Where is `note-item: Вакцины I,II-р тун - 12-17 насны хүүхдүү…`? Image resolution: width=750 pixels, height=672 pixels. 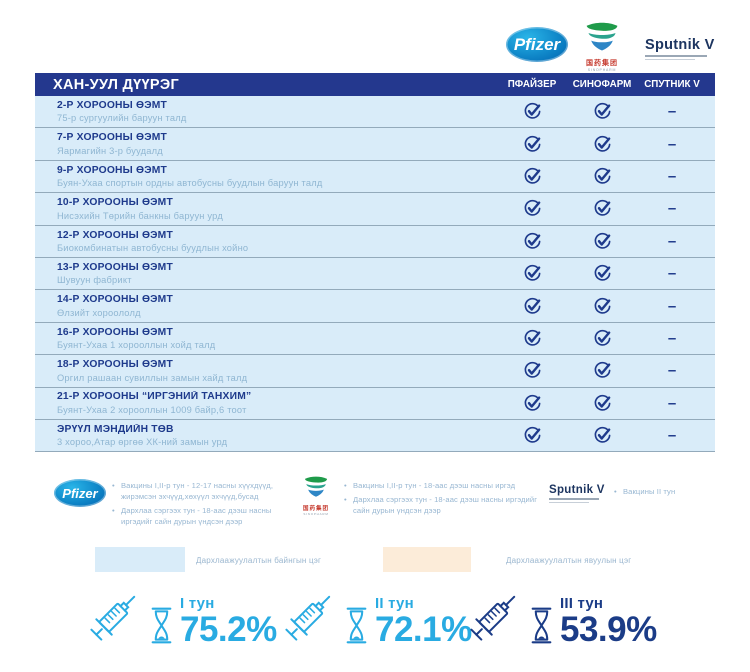 note-item: Вакцины I,II-р тун - 12-17 насны хүүхдүү… is located at coordinates (205, 491).